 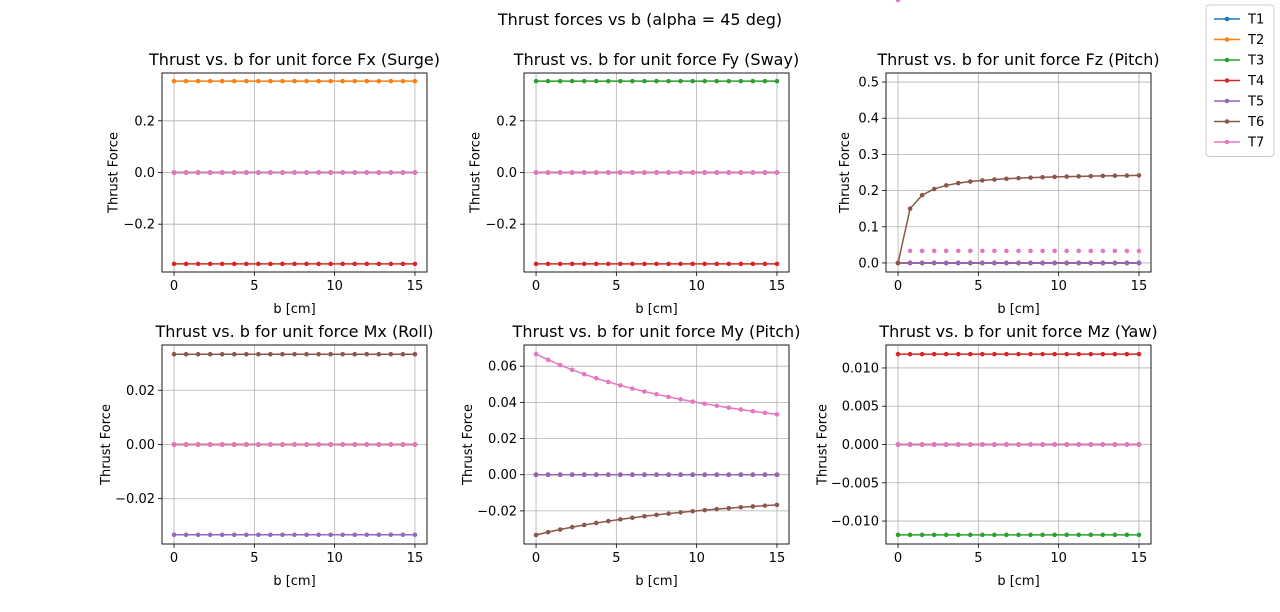 What do you see at coordinates (468, 445) in the screenshot?
I see `y-axis-label: Thrust Force` at bounding box center [468, 445].